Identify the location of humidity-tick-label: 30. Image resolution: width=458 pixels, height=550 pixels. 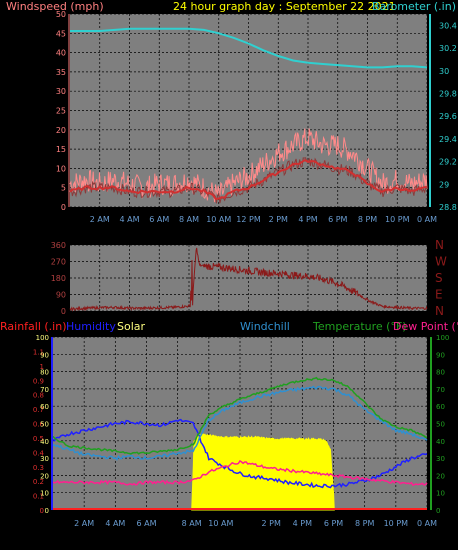
(44, 459).